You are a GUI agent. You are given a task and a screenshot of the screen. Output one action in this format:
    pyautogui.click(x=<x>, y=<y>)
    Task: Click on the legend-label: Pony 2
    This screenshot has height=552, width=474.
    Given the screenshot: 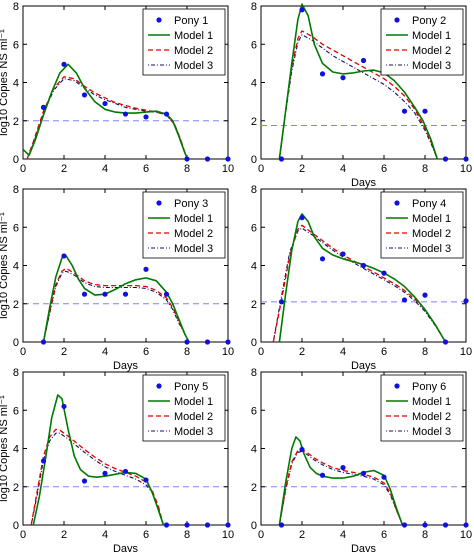 What is the action you would take?
    pyautogui.click(x=429, y=21)
    